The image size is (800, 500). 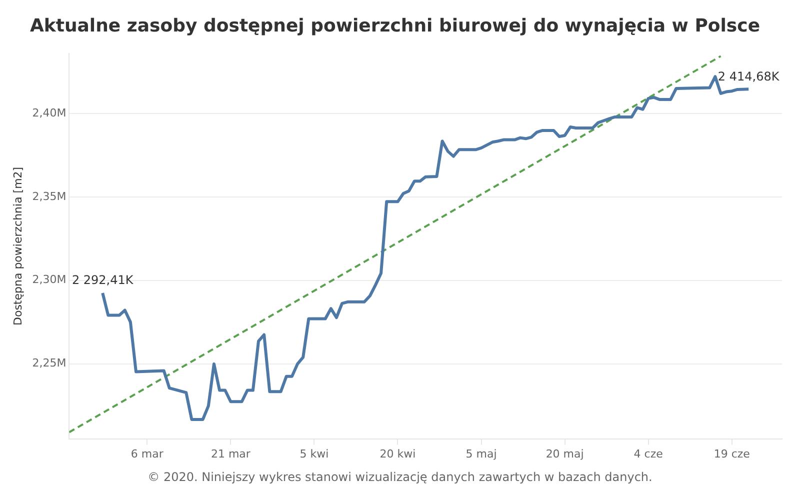 What do you see at coordinates (49, 363) in the screenshot?
I see `y-tick-label: 2,25M` at bounding box center [49, 363].